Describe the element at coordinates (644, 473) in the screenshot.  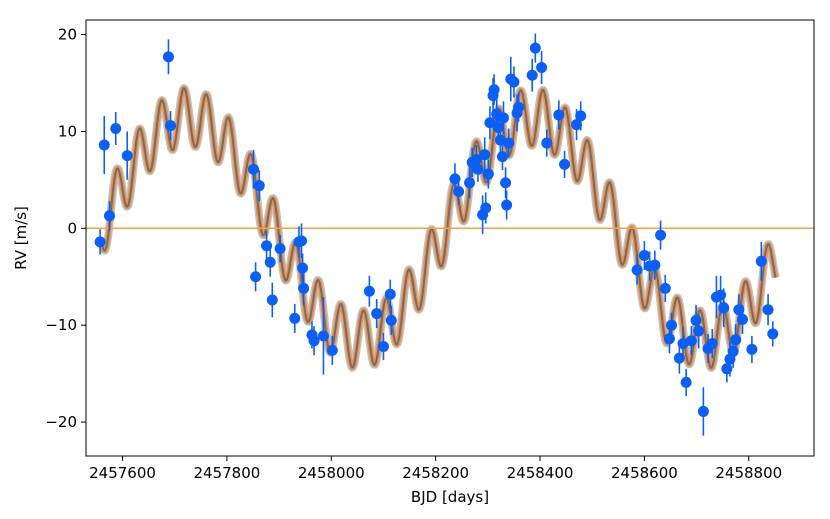
I see `x-tick-label: 2458600` at that location.